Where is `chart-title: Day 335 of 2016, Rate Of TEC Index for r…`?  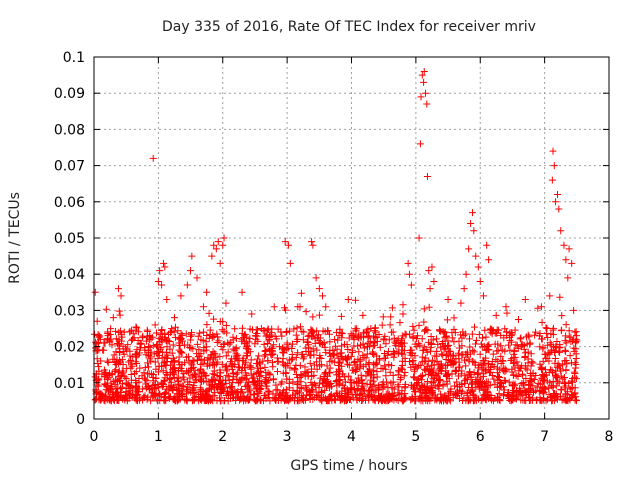
chart-title: Day 335 of 2016, Rate Of TEC Index for r… is located at coordinates (349, 27).